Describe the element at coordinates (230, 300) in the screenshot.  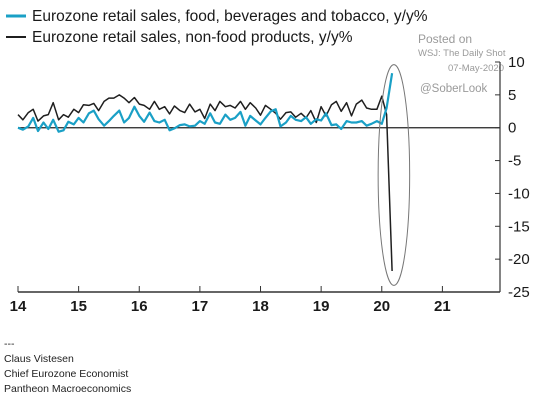
I see `x-ticks: 14 15 16 17 18 19 20 21` at that location.